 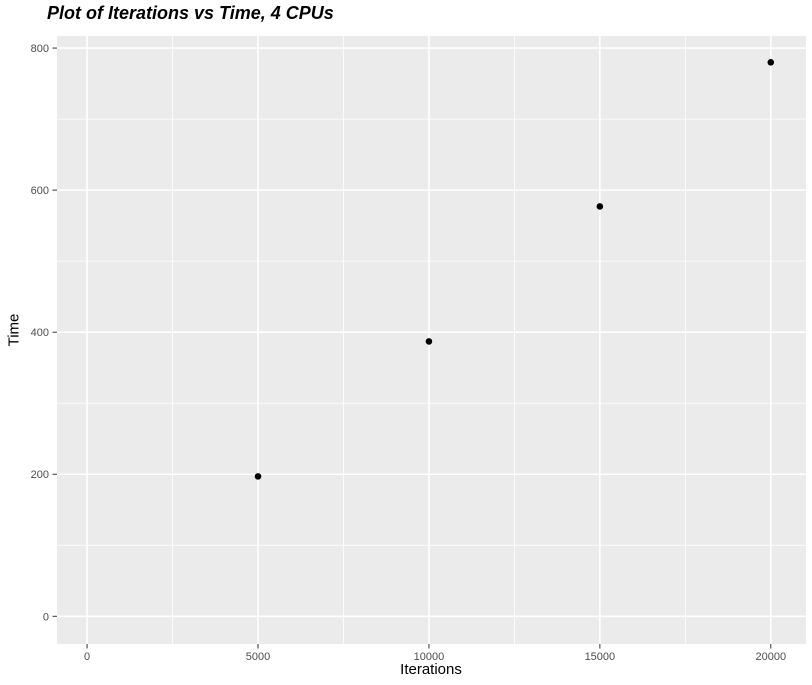 I want to click on x-tick-label: 10000, so click(x=429, y=657).